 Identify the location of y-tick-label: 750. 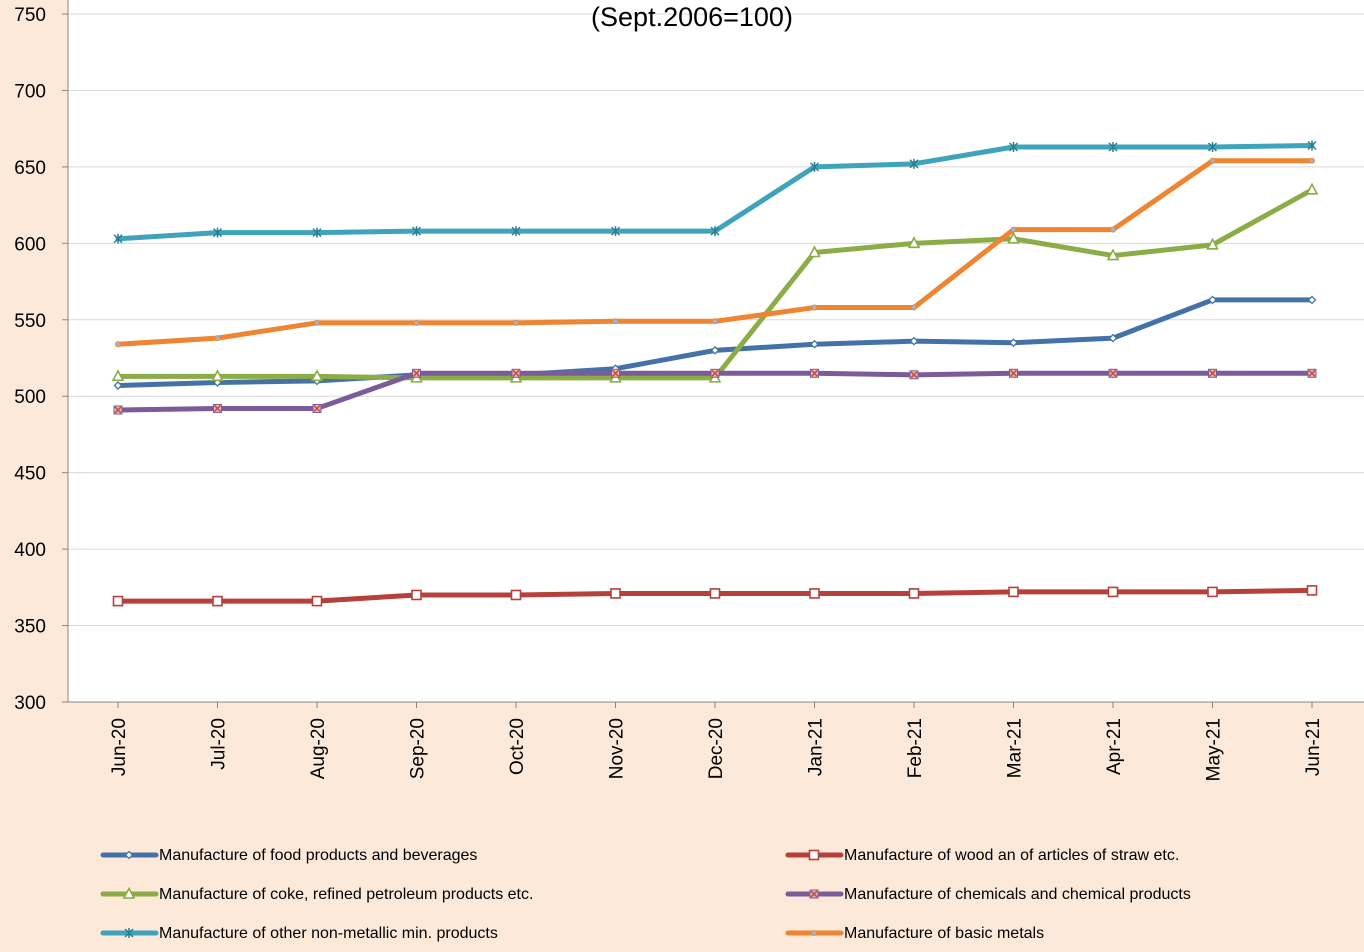
(30, 15).